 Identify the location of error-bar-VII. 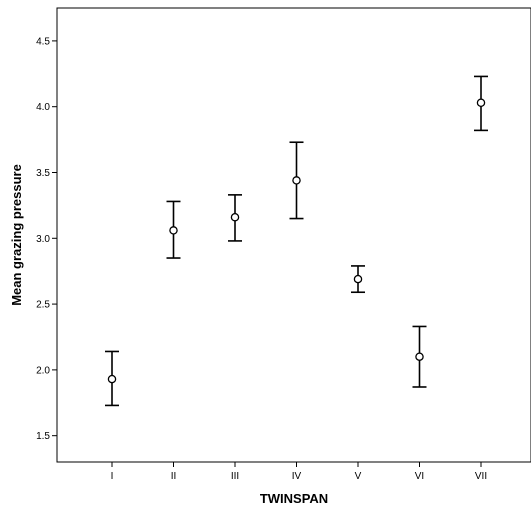
(481, 103).